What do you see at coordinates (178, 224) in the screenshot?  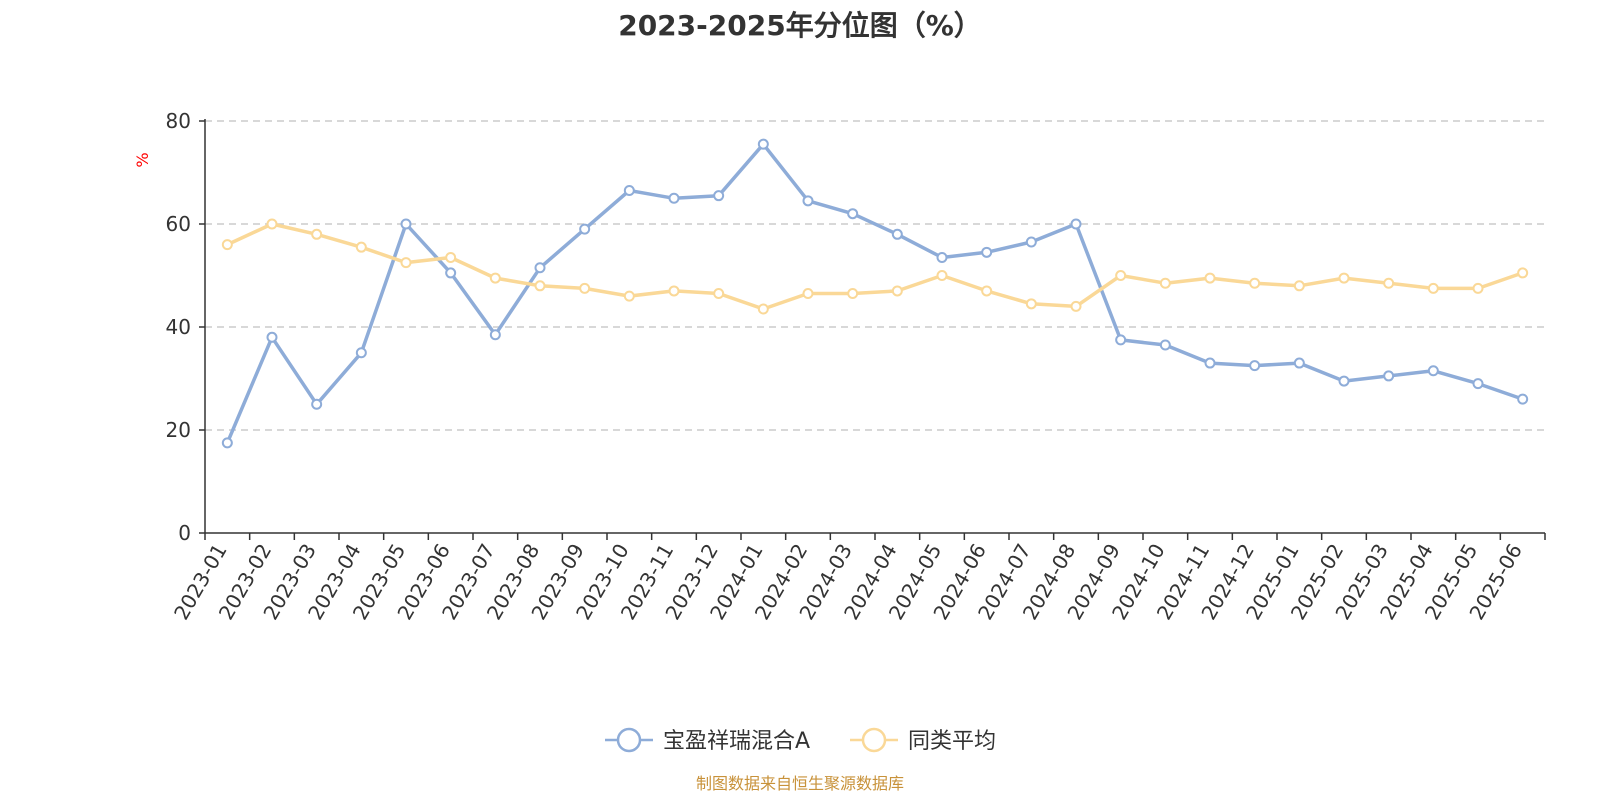 I see `y-tick-label: 60` at bounding box center [178, 224].